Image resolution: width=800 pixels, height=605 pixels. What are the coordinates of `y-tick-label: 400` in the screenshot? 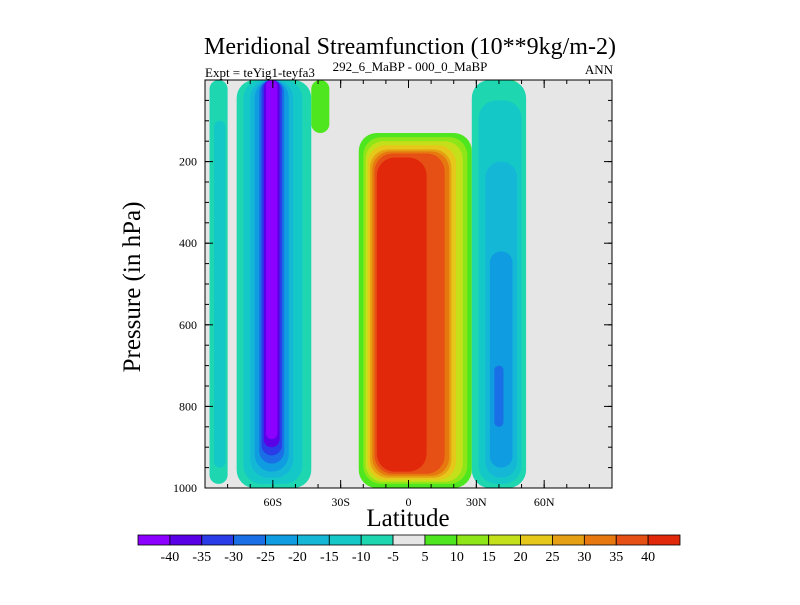 It's located at (188, 243).